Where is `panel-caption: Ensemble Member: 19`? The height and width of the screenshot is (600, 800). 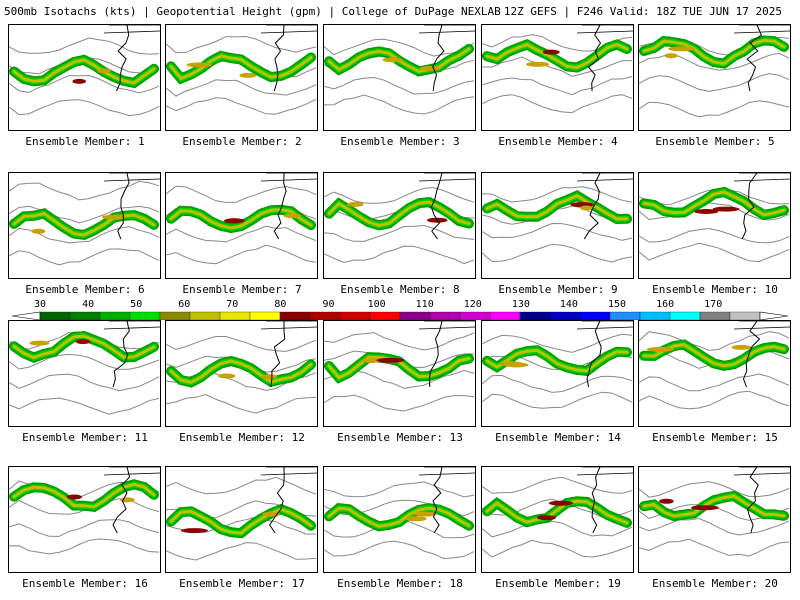
panel-caption: Ensemble Member: 19 is located at coordinates (558, 583).